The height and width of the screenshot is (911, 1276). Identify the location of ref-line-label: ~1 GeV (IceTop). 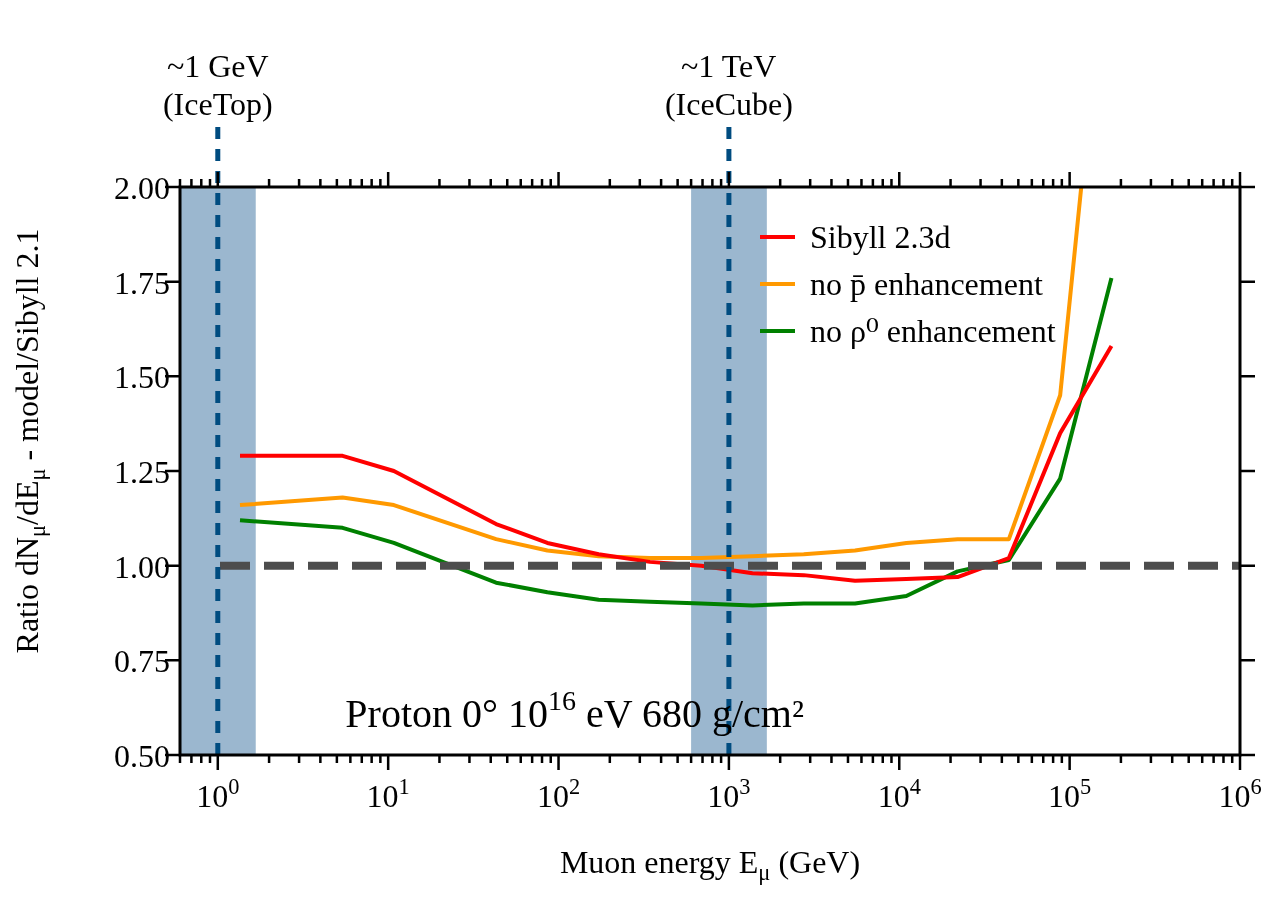
(217, 85).